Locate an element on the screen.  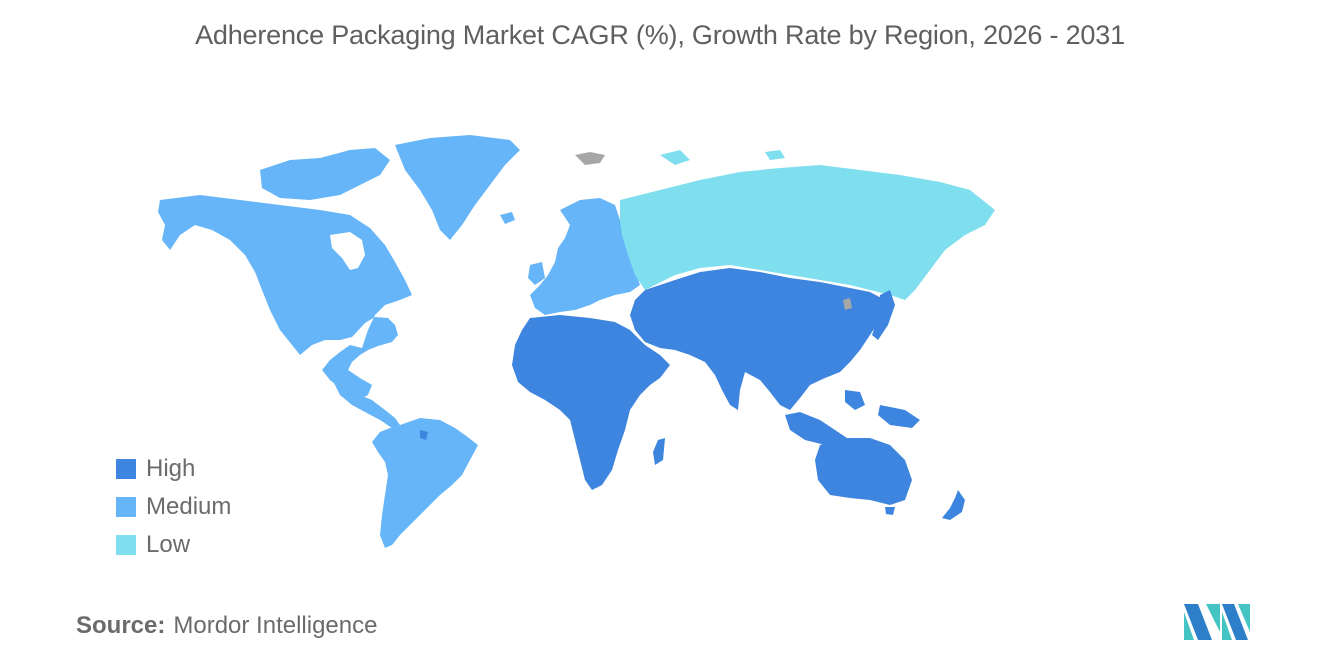
legend-item-low: Low is located at coordinates (173, 545).